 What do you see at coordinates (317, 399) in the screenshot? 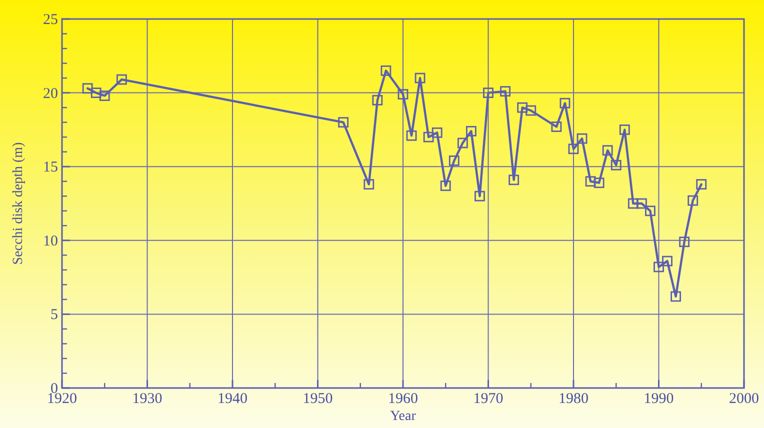
I see `x-tick-label: 1950` at bounding box center [317, 399].